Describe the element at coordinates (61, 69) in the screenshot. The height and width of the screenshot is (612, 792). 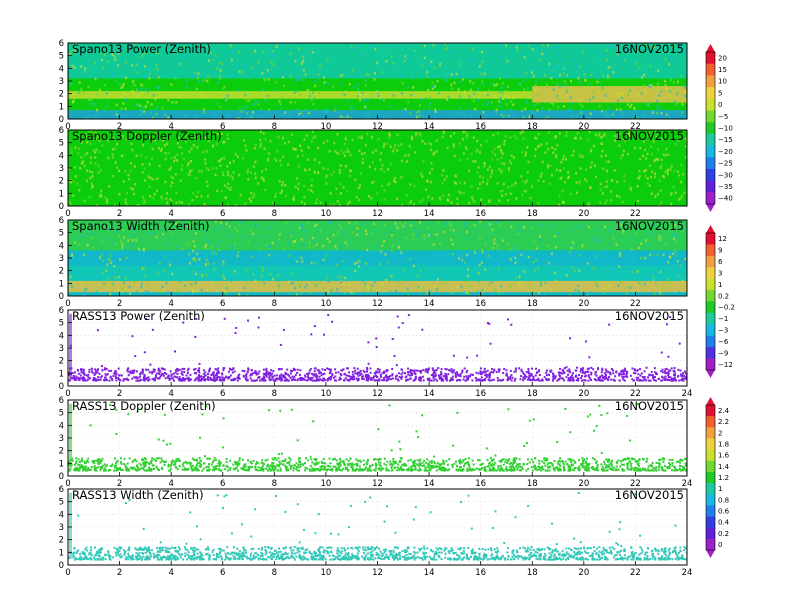
I see `y-tick-label: 4` at that location.